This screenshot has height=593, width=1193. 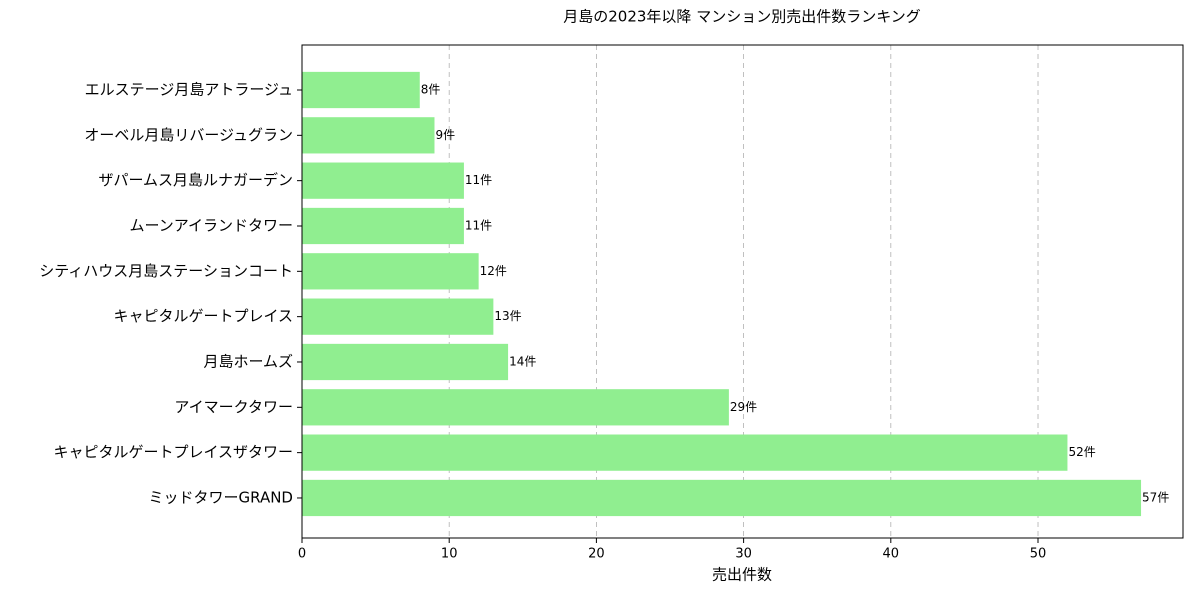 What do you see at coordinates (596, 554) in the screenshot?
I see `x-tick-label: 20` at bounding box center [596, 554].